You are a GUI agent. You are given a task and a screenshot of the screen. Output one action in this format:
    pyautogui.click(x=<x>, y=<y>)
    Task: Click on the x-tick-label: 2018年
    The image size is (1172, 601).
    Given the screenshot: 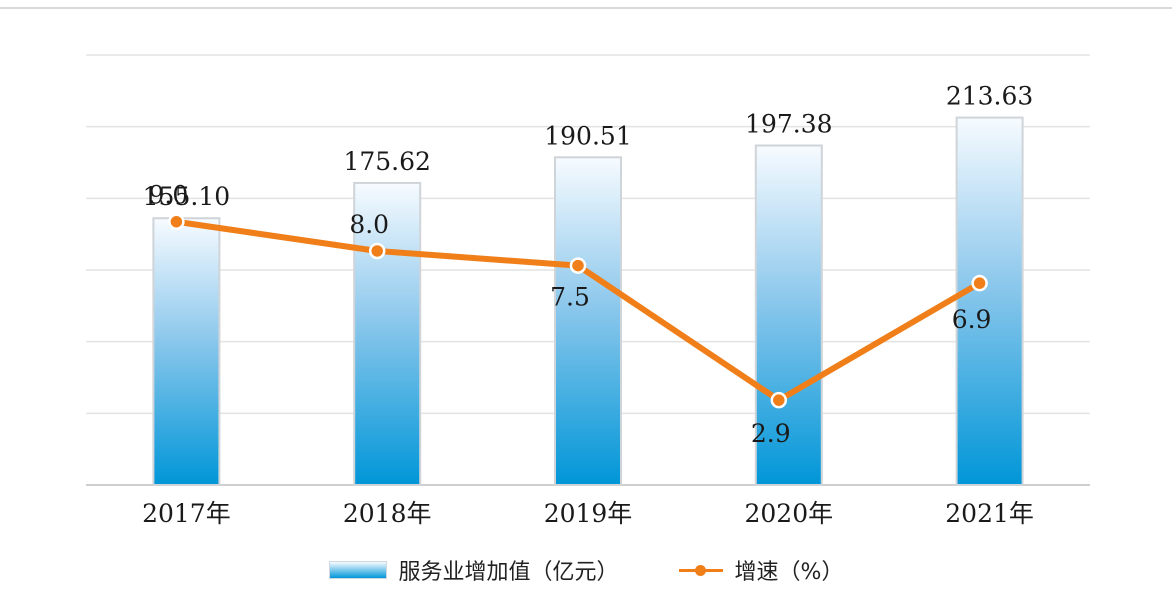 What is the action you would take?
    pyautogui.click(x=387, y=513)
    